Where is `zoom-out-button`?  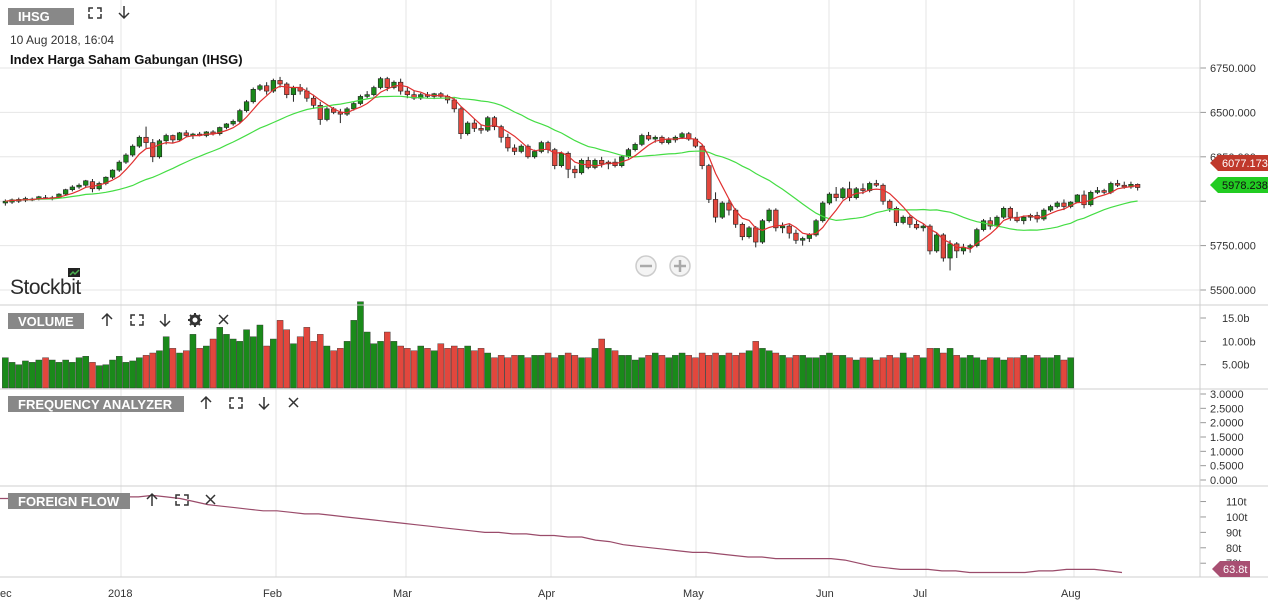 zoom-out-button is located at coordinates (646, 266).